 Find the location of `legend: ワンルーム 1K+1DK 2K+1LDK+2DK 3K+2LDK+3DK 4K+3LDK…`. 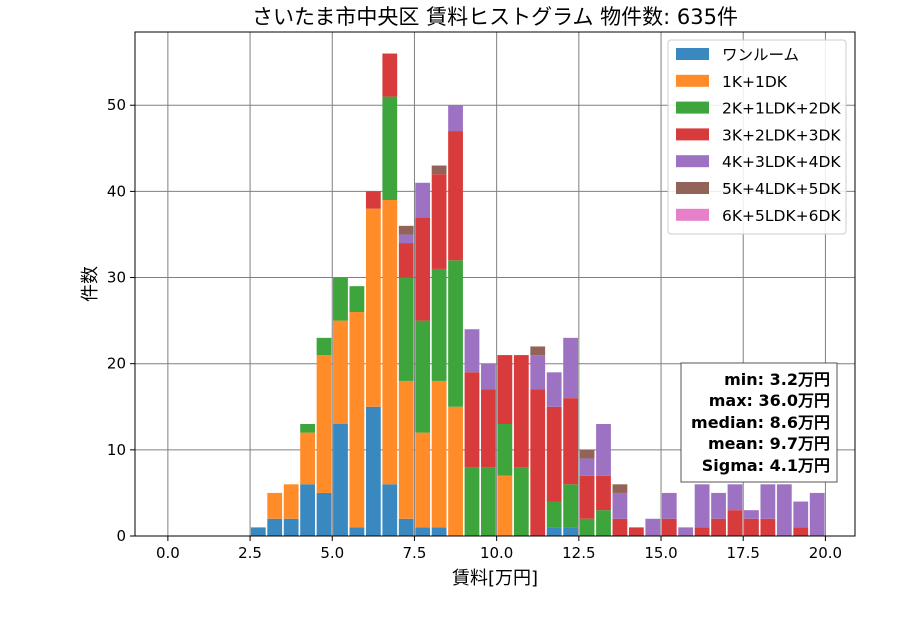

legend: ワンルーム 1K+1DK 2K+1LDK+2DK 3K+2LDK+3DK 4K+3LDK… is located at coordinates (757, 137).